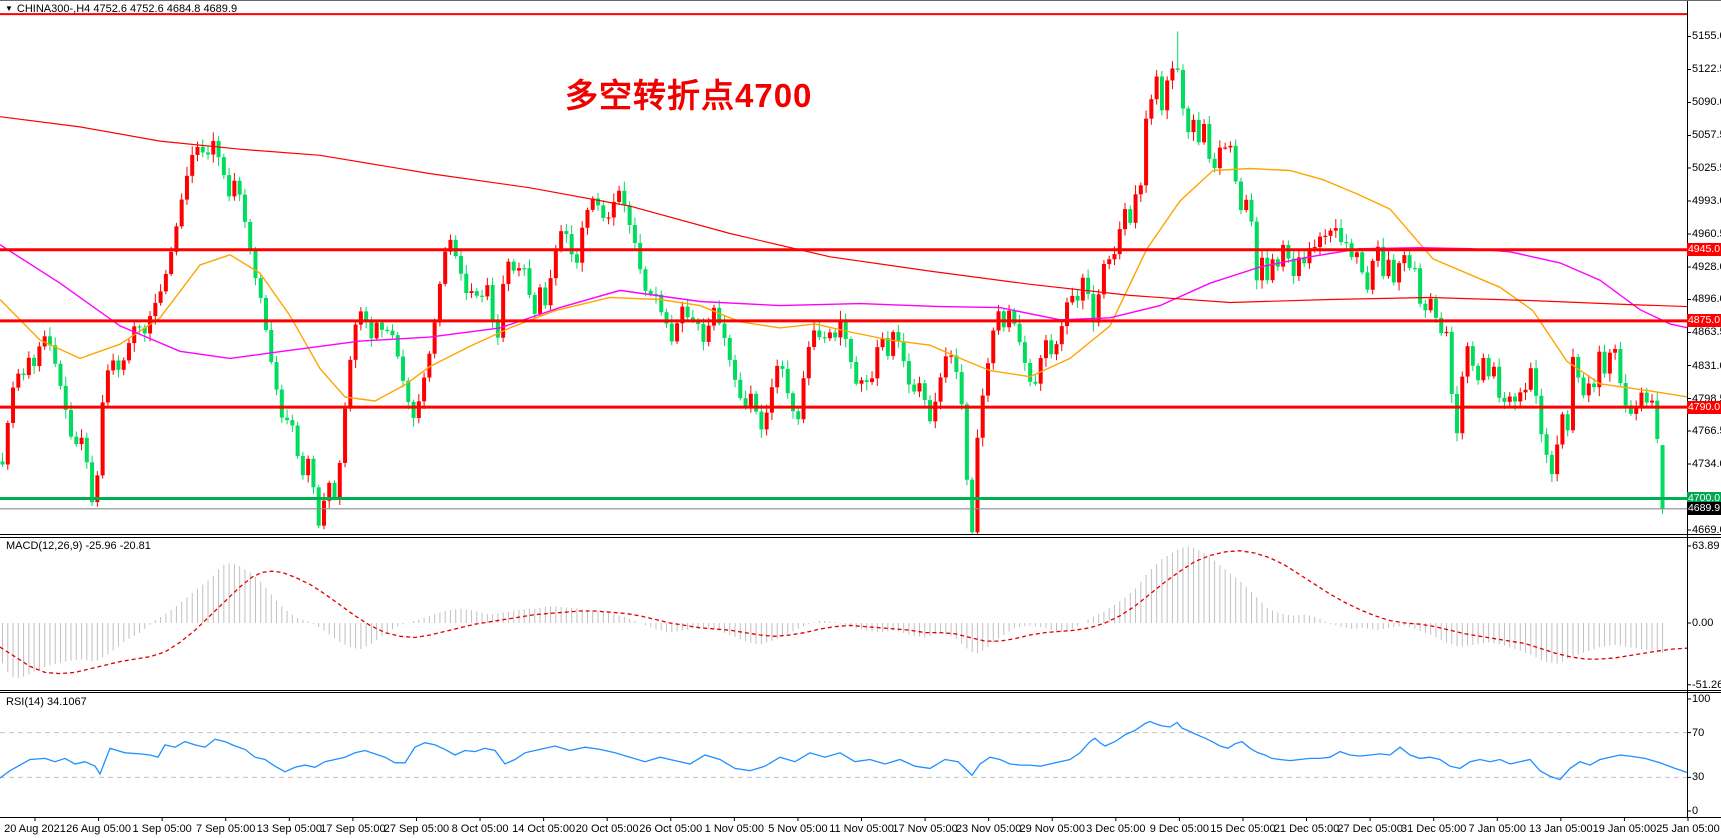  What do you see at coordinates (1706, 36) in the screenshot?
I see `price-label: 5155.0` at bounding box center [1706, 36].